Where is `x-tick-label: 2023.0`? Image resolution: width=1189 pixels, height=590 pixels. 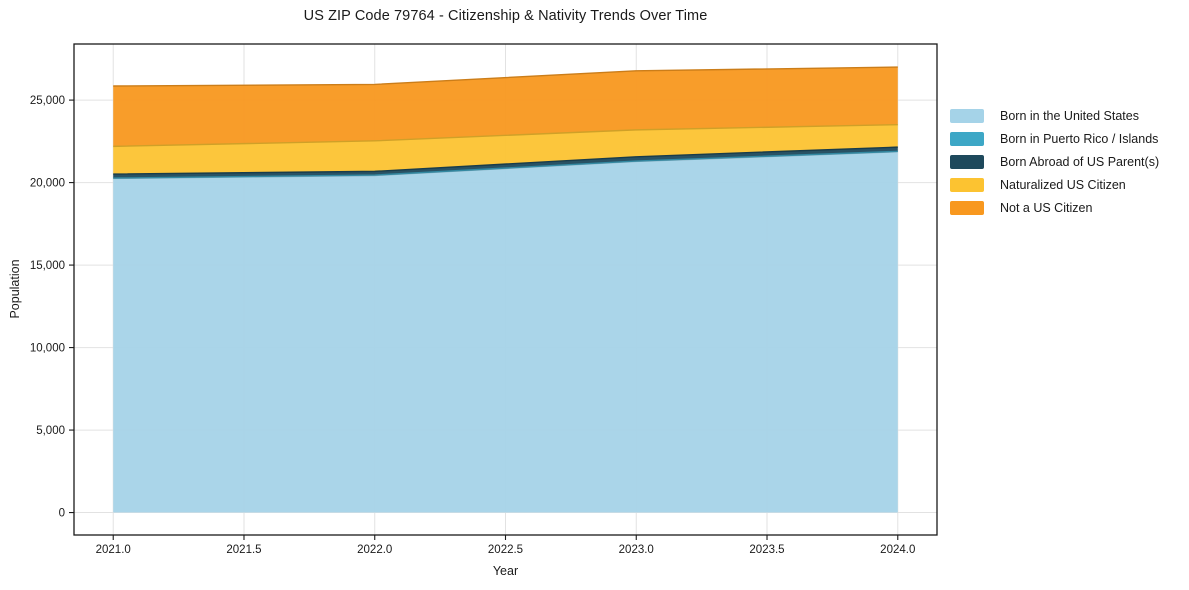 x-tick-label: 2023.0 is located at coordinates (636, 550).